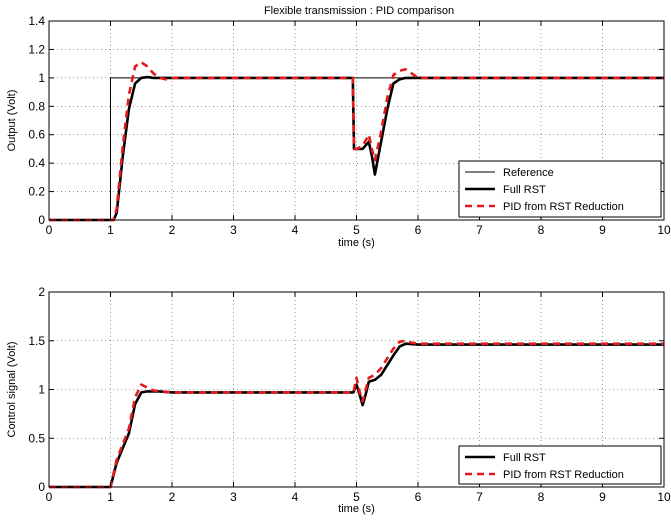  I want to click on y-tick-label: 1.5, so click(36, 341).